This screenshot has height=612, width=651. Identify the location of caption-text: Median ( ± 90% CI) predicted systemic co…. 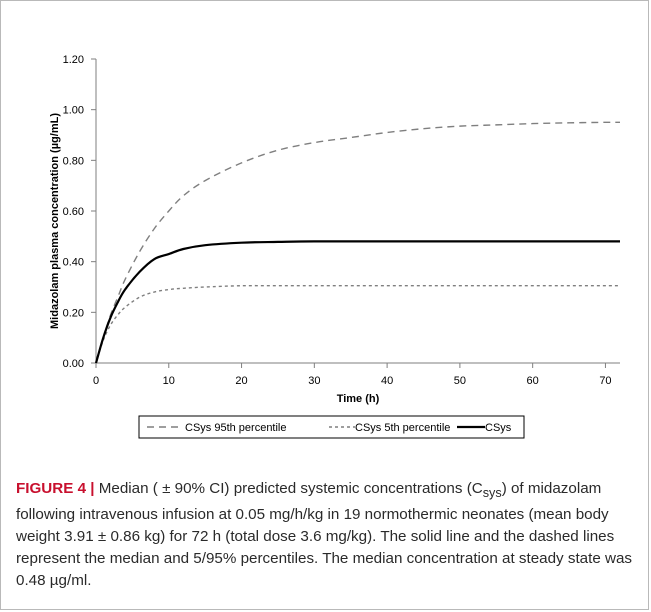
(290, 488).